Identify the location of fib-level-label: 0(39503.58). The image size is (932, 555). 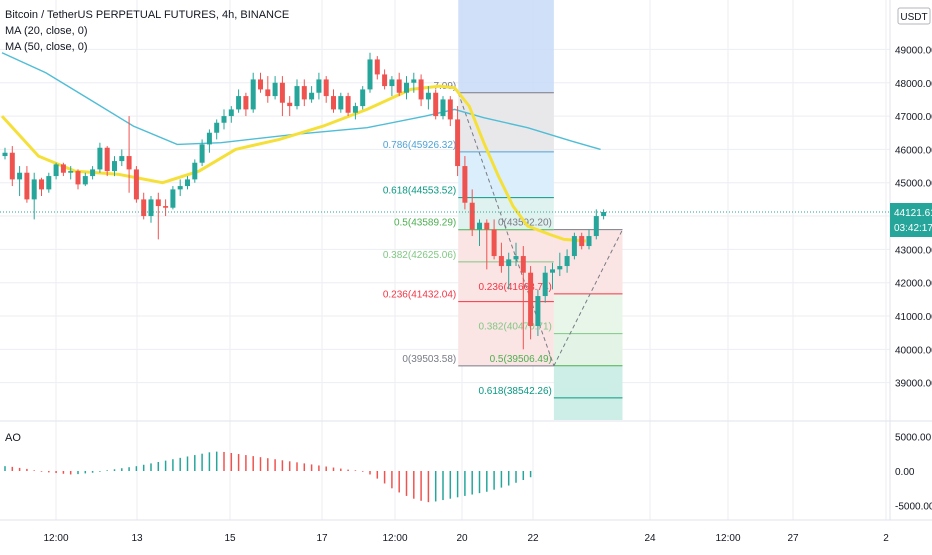
(429, 359).